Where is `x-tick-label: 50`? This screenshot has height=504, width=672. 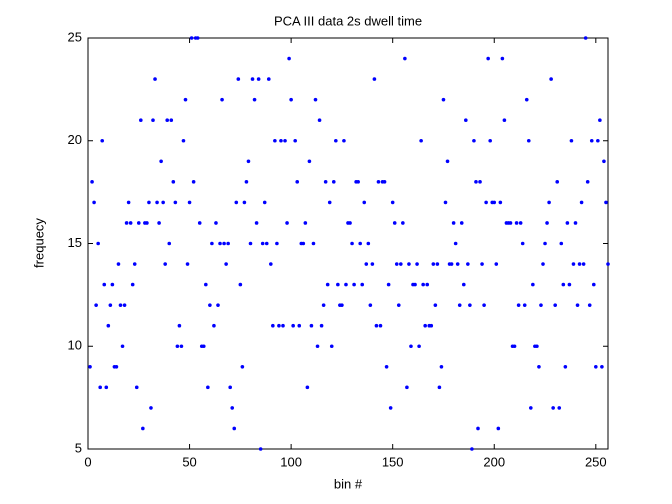 x-tick-label: 50 is located at coordinates (189, 461).